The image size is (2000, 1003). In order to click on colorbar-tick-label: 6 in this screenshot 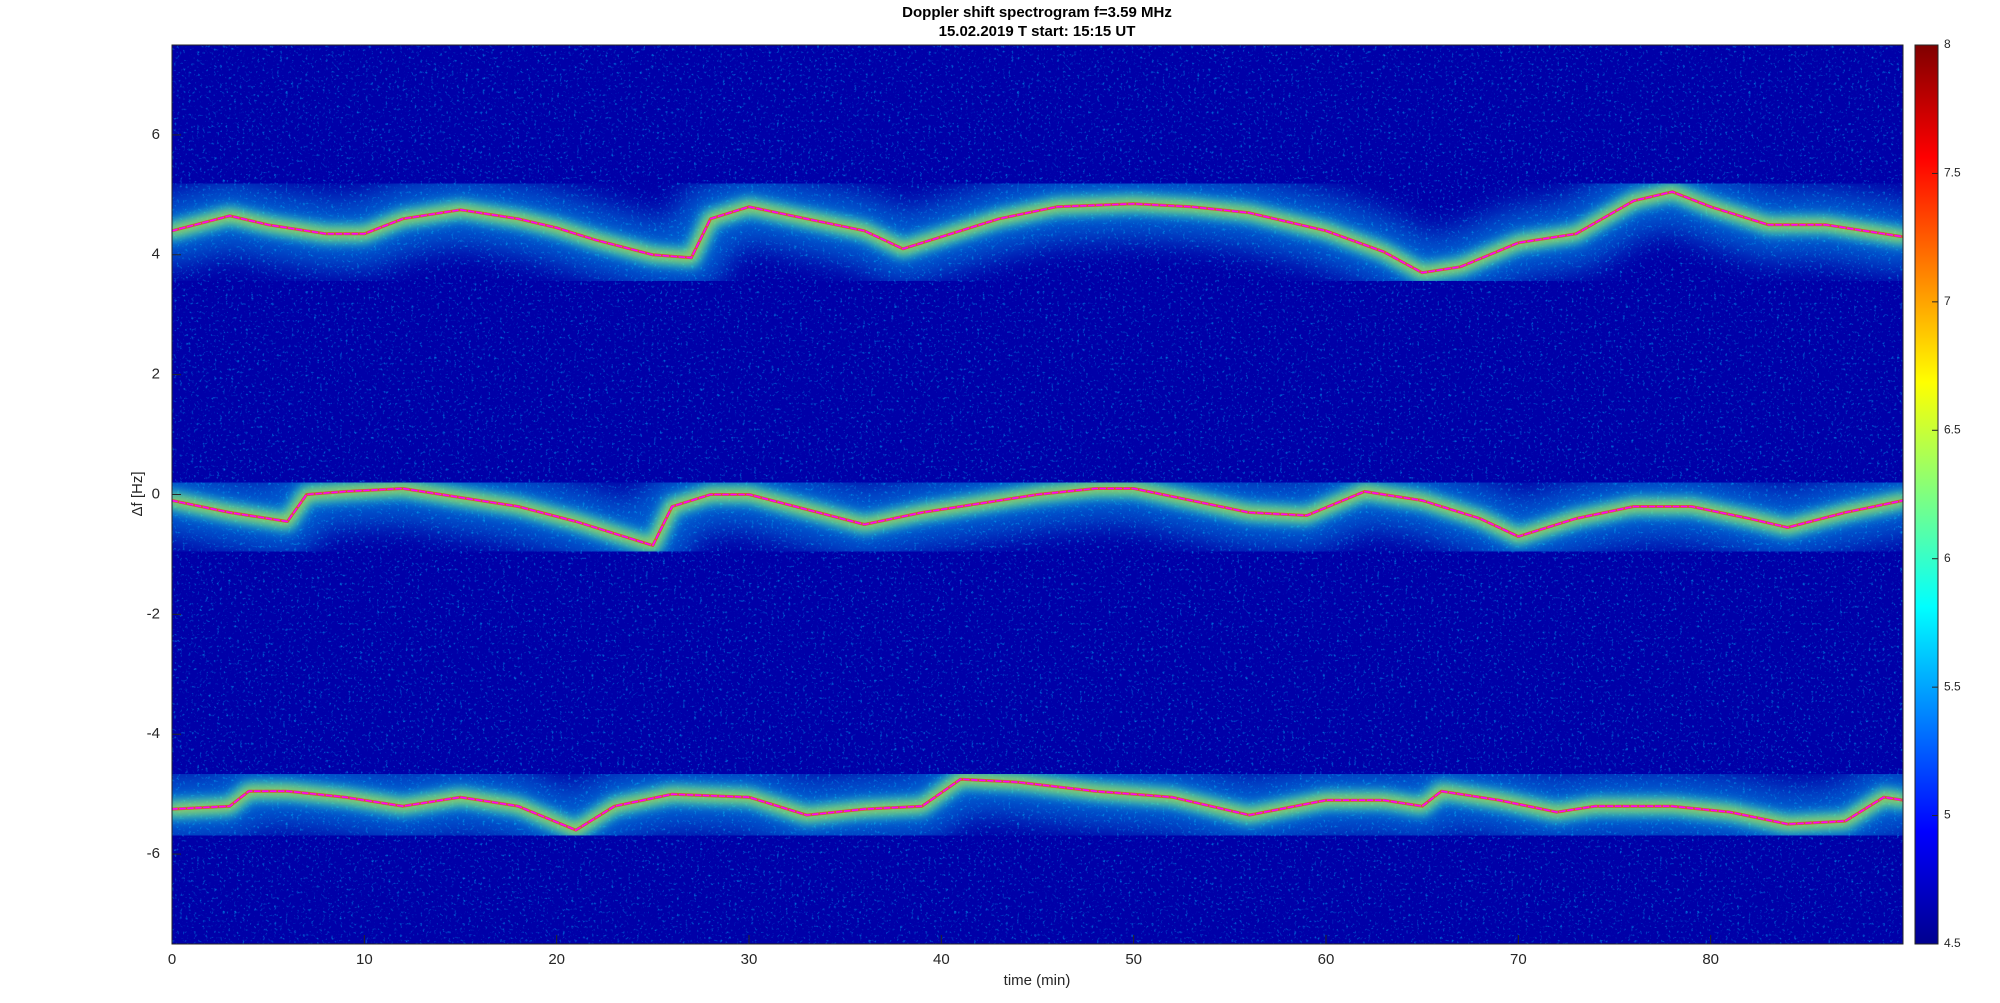, I will do `click(1947, 558)`.